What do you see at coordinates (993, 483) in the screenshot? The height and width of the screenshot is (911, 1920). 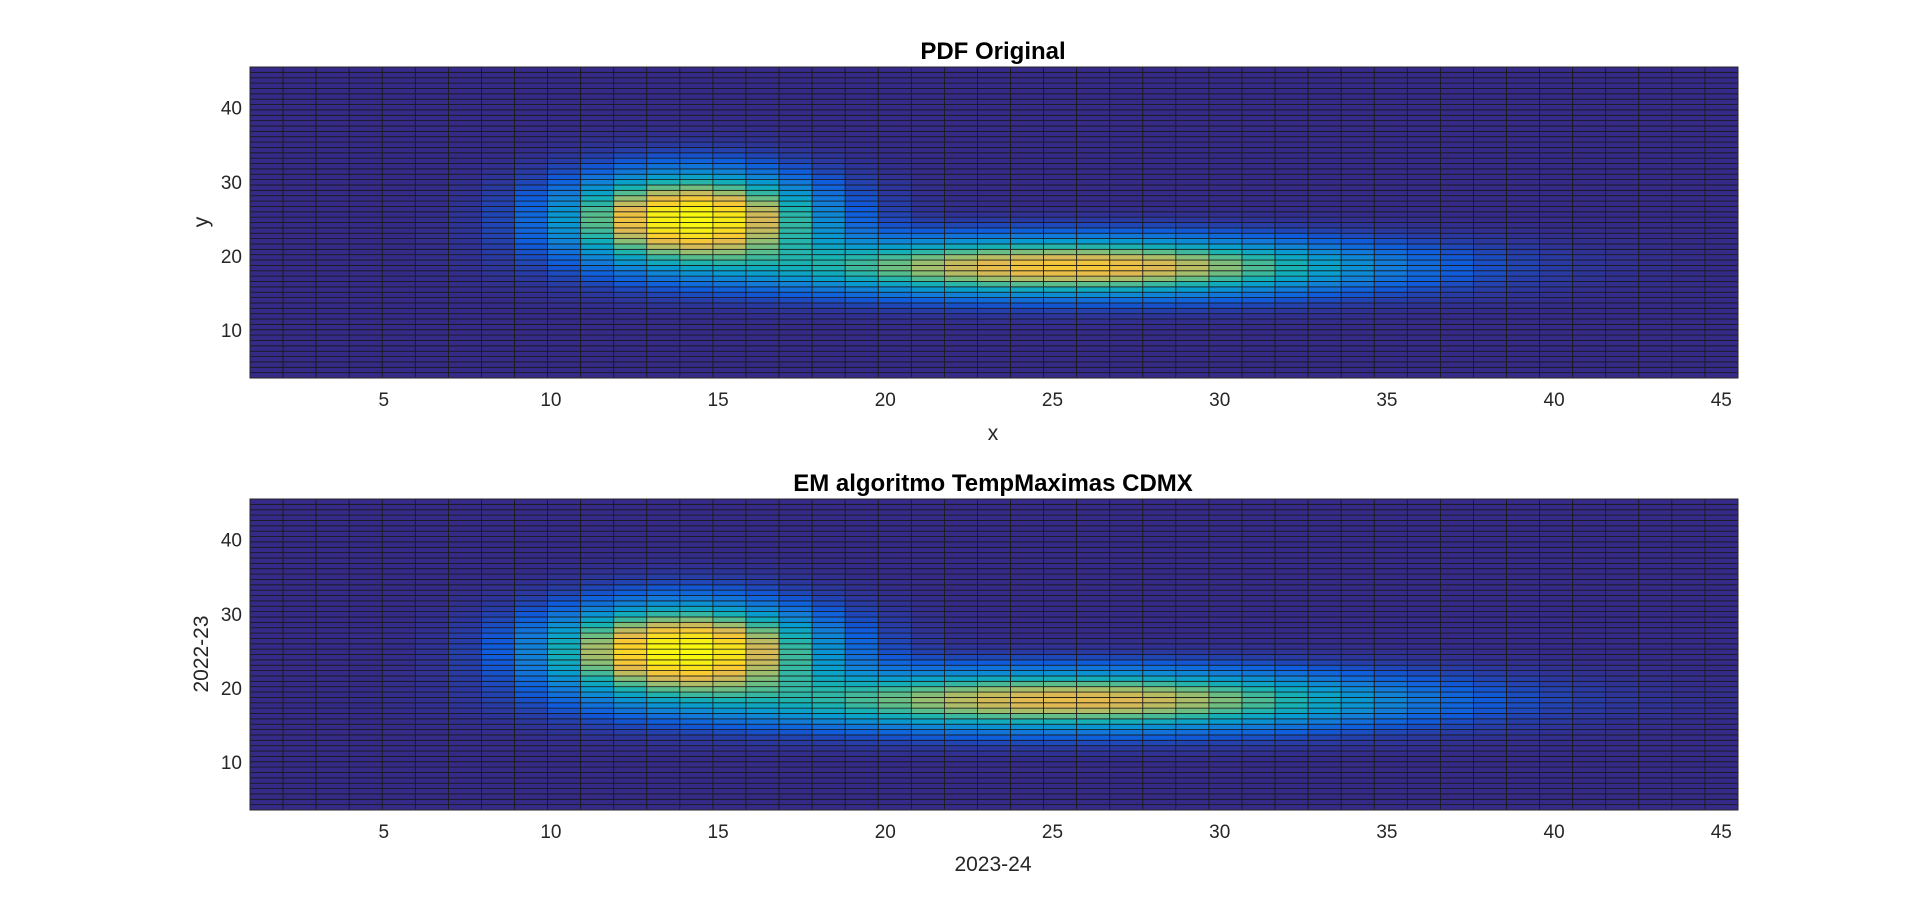 I see `chart-title: EM algoritmo TempMaximas CDMX` at bounding box center [993, 483].